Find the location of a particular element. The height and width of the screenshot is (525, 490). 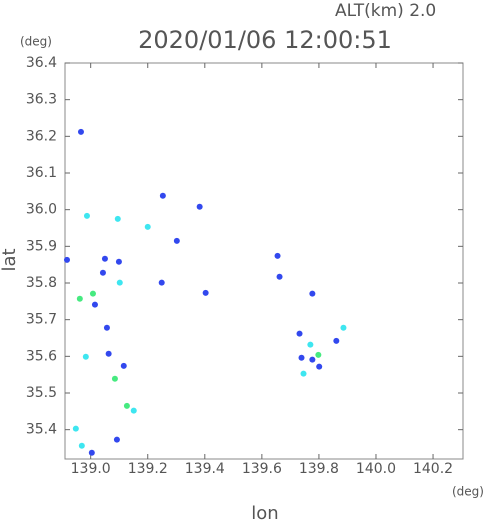

x-tick-label: 140.0 is located at coordinates (376, 469).